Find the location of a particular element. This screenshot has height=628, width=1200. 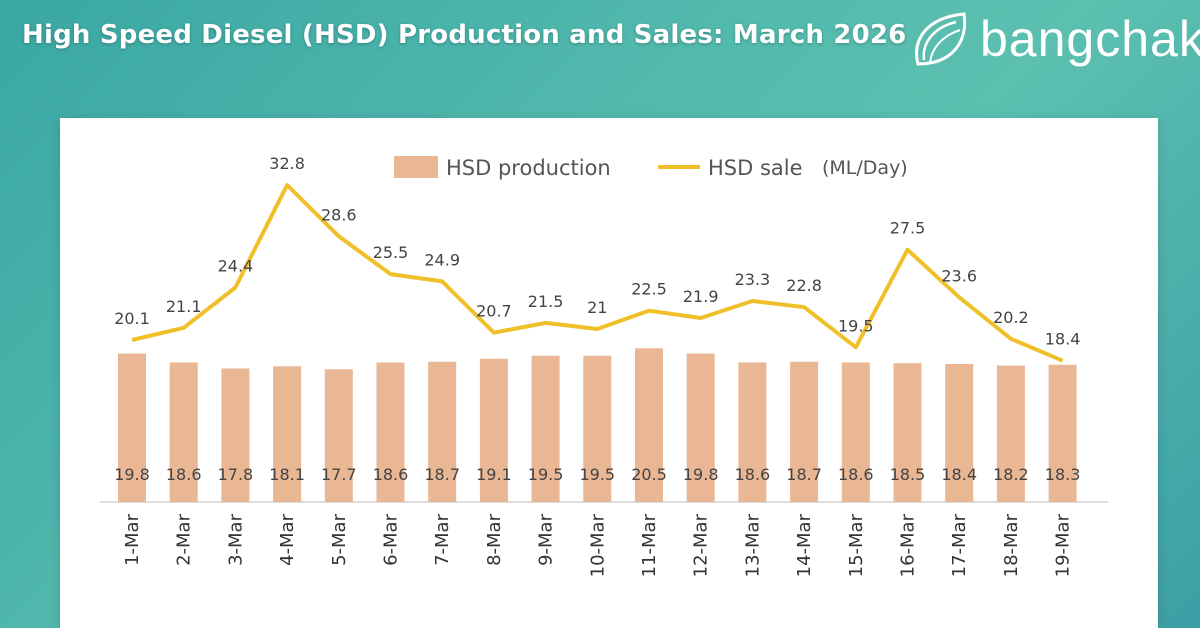

bar-production-2-Mar is located at coordinates (183, 432).